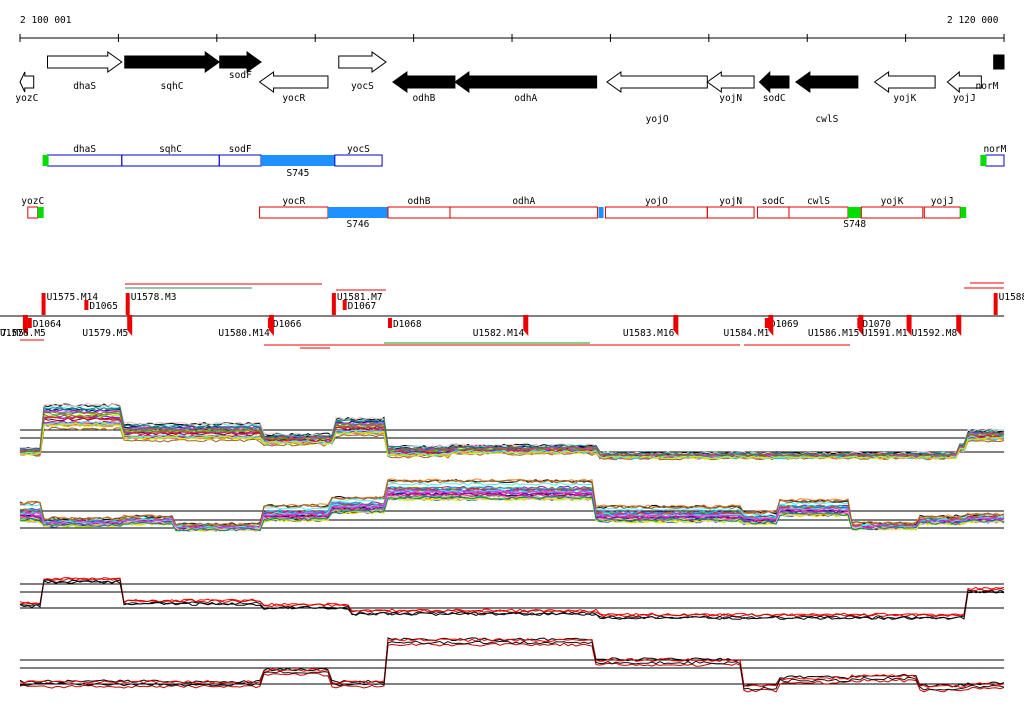  What do you see at coordinates (26, 98) in the screenshot?
I see `gene-label: yozC` at bounding box center [26, 98].